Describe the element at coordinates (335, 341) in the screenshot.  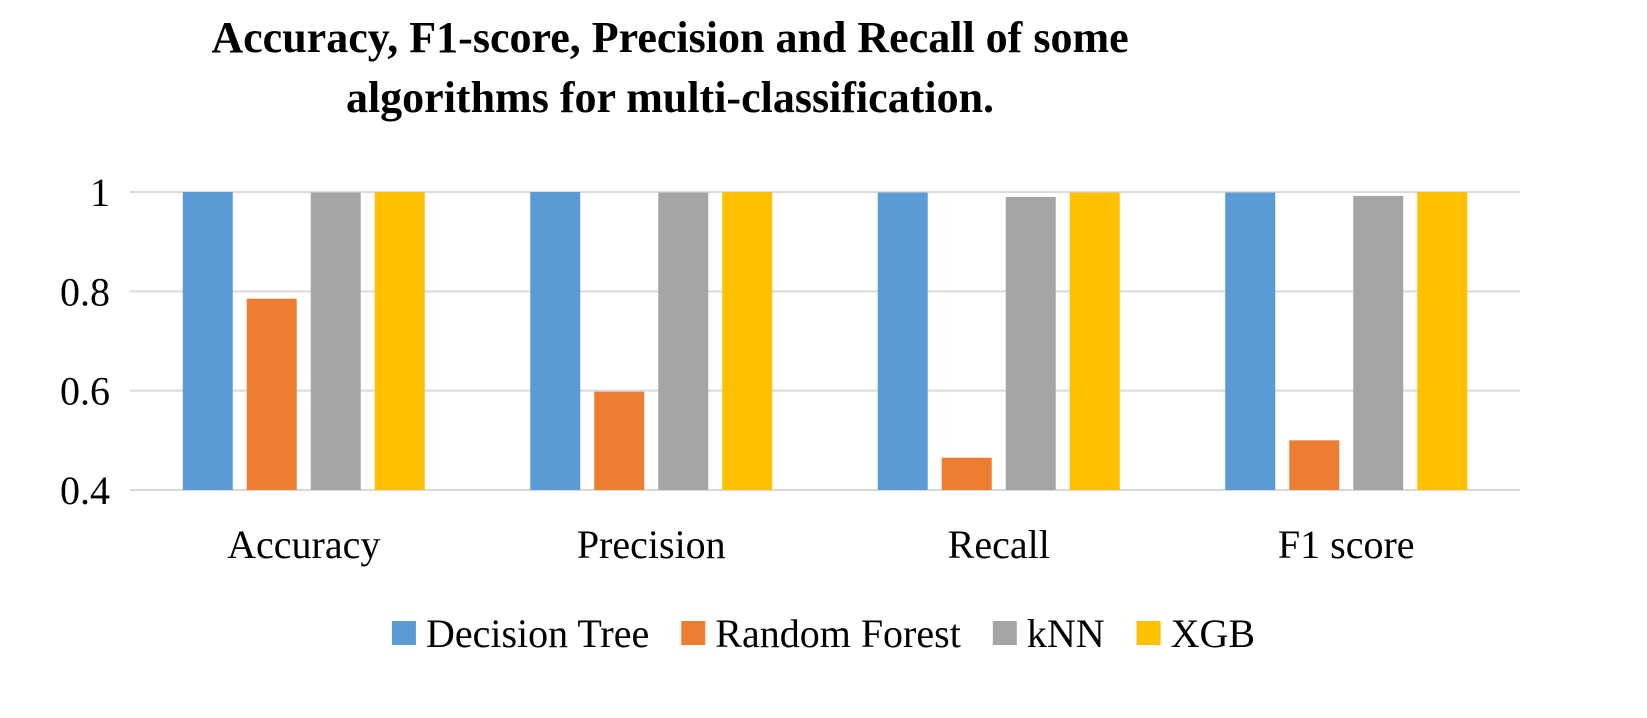
I see `bar-knn-accuracy` at that location.